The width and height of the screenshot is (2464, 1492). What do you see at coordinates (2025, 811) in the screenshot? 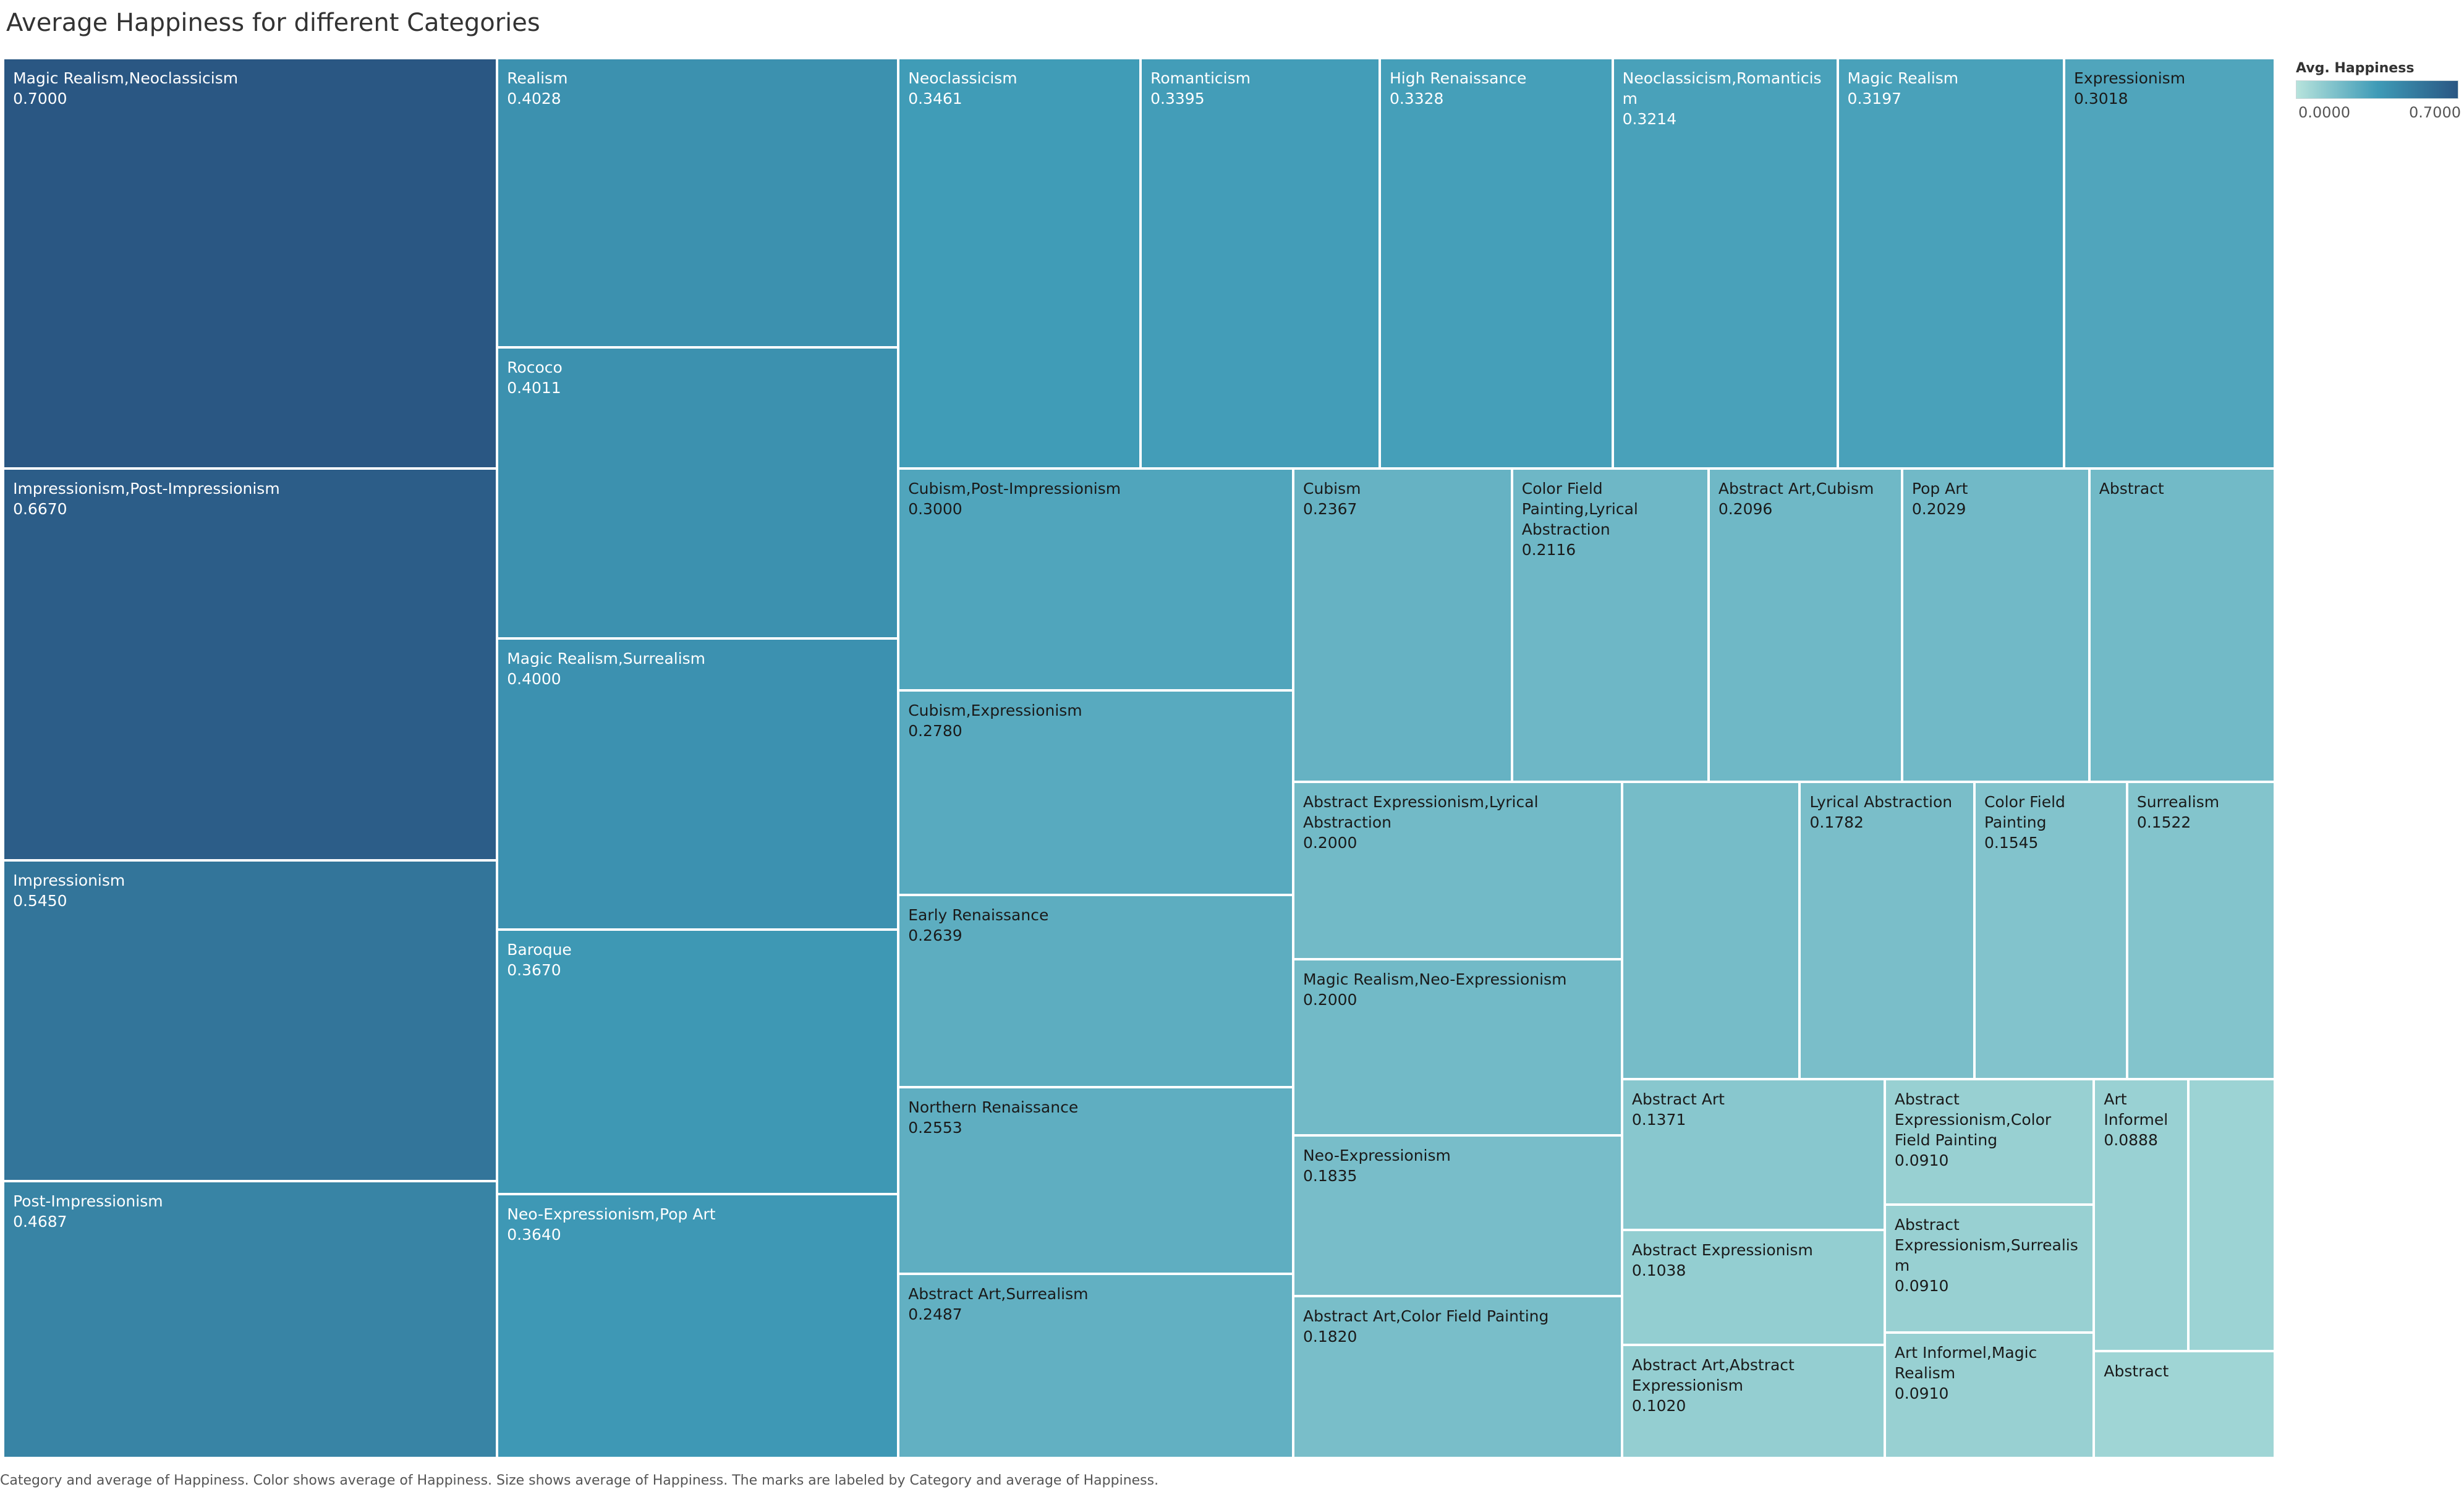
I see `tile-category: Color Field Painting` at bounding box center [2025, 811].